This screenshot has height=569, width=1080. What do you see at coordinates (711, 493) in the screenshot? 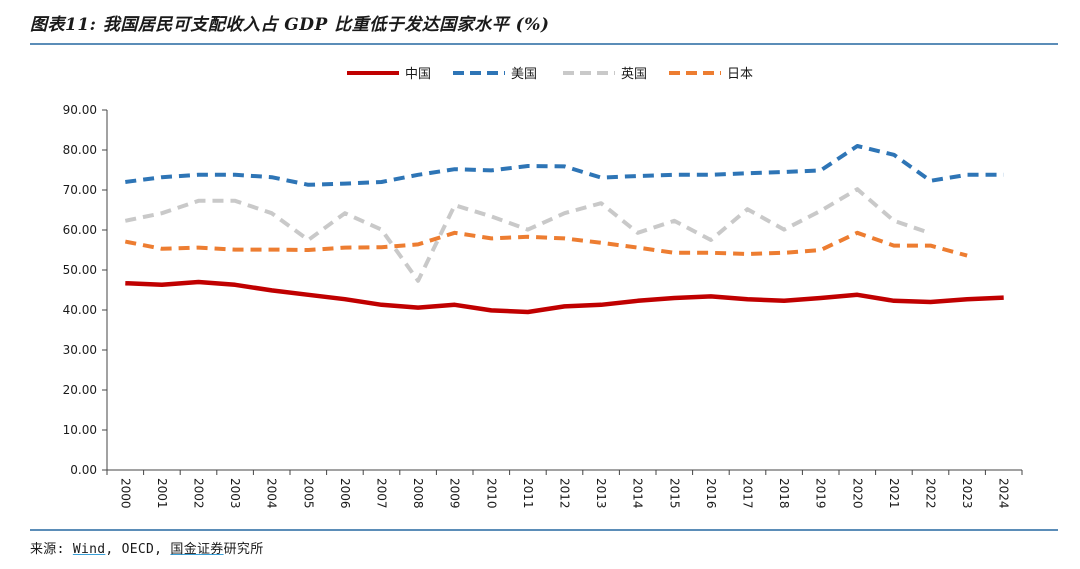
I see `x-tick-label: 2016` at bounding box center [711, 493].